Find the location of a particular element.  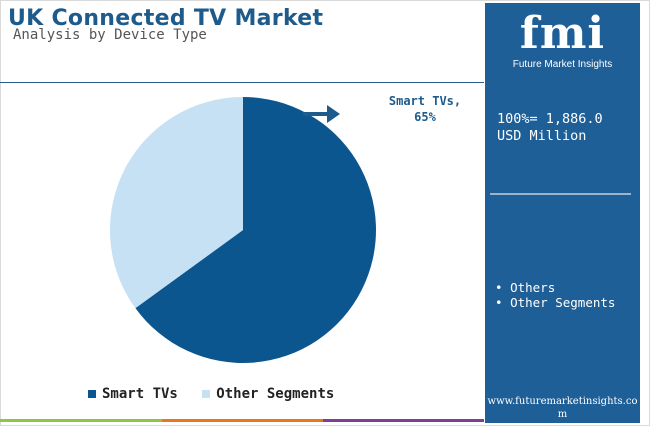

bottom-bar-orange is located at coordinates (242, 420).